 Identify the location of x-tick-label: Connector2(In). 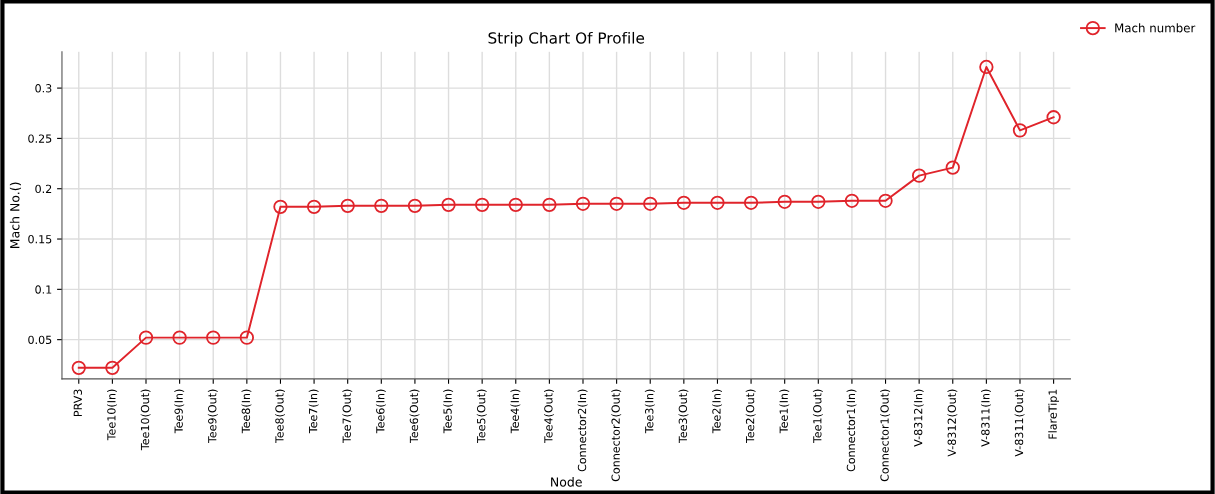
(582, 430).